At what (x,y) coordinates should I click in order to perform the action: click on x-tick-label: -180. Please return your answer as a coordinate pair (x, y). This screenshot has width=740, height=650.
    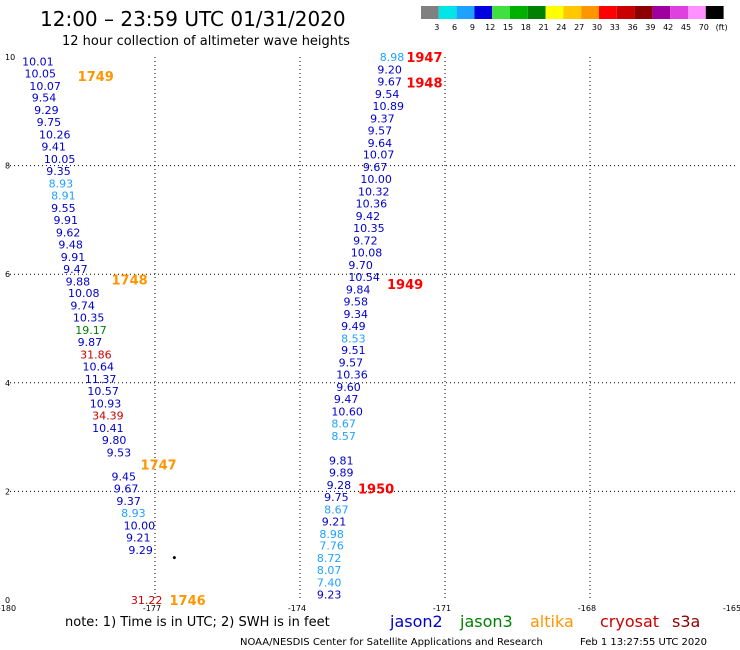
    Looking at the image, I should click on (8, 608).